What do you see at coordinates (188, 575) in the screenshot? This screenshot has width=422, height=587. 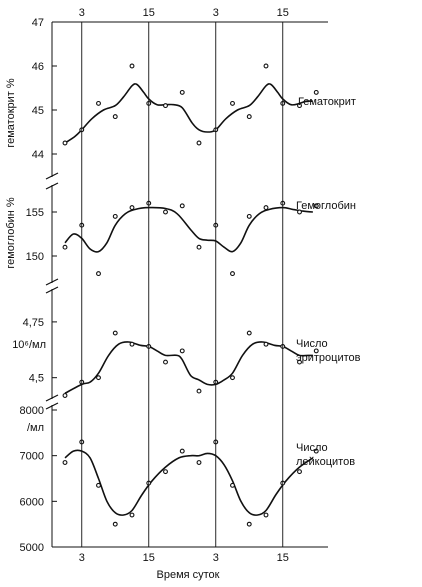 I see `x-axis-title: Время суток` at bounding box center [188, 575].